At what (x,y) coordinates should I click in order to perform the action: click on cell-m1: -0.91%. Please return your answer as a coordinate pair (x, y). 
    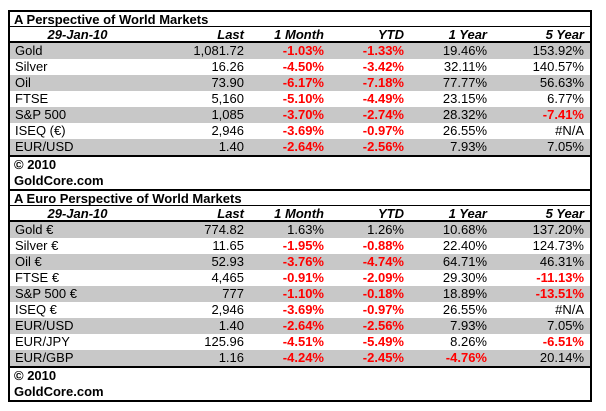
    Looking at the image, I should click on (303, 277).